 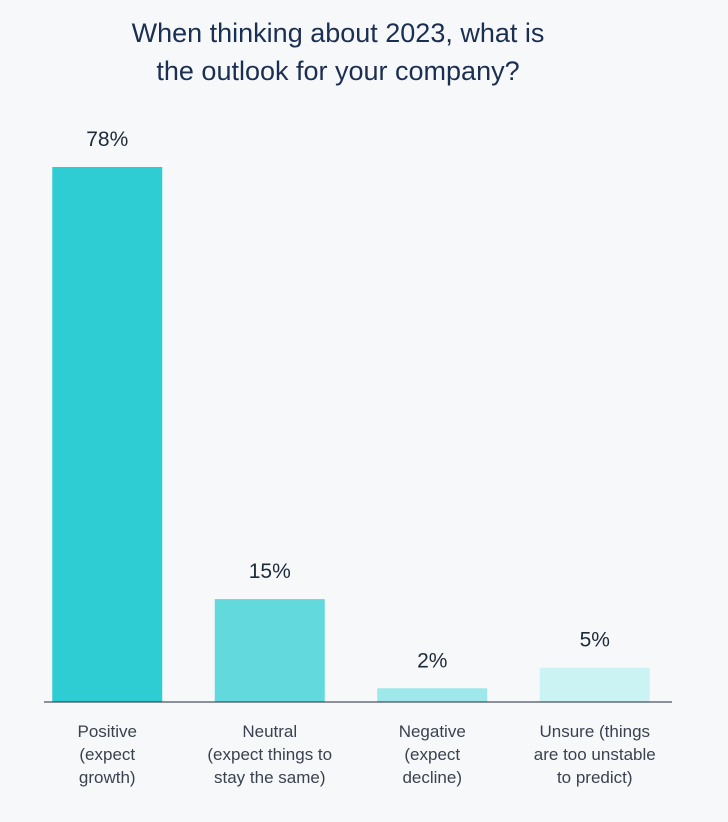 I want to click on chart-title-line-2: the outlook for your company?, so click(x=337, y=71).